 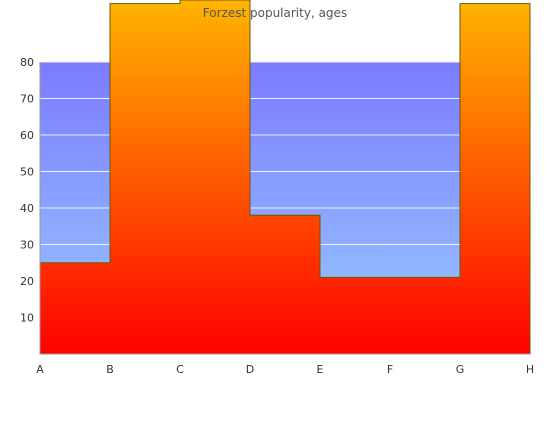 I want to click on x-tick-label: A, so click(x=40, y=369).